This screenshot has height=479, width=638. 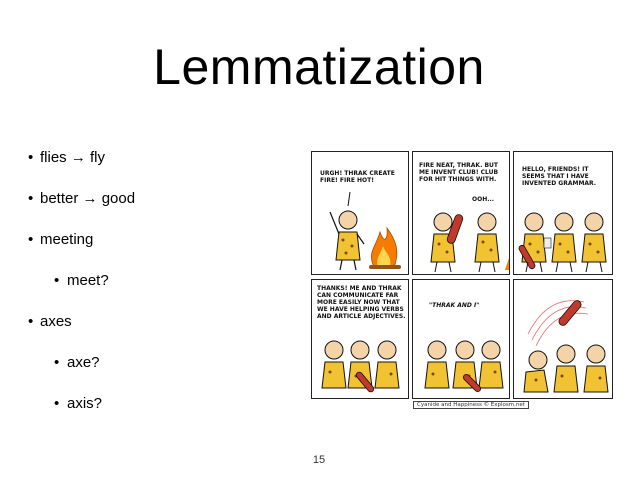 What do you see at coordinates (67, 239) in the screenshot?
I see `bullet-text: meeting` at bounding box center [67, 239].